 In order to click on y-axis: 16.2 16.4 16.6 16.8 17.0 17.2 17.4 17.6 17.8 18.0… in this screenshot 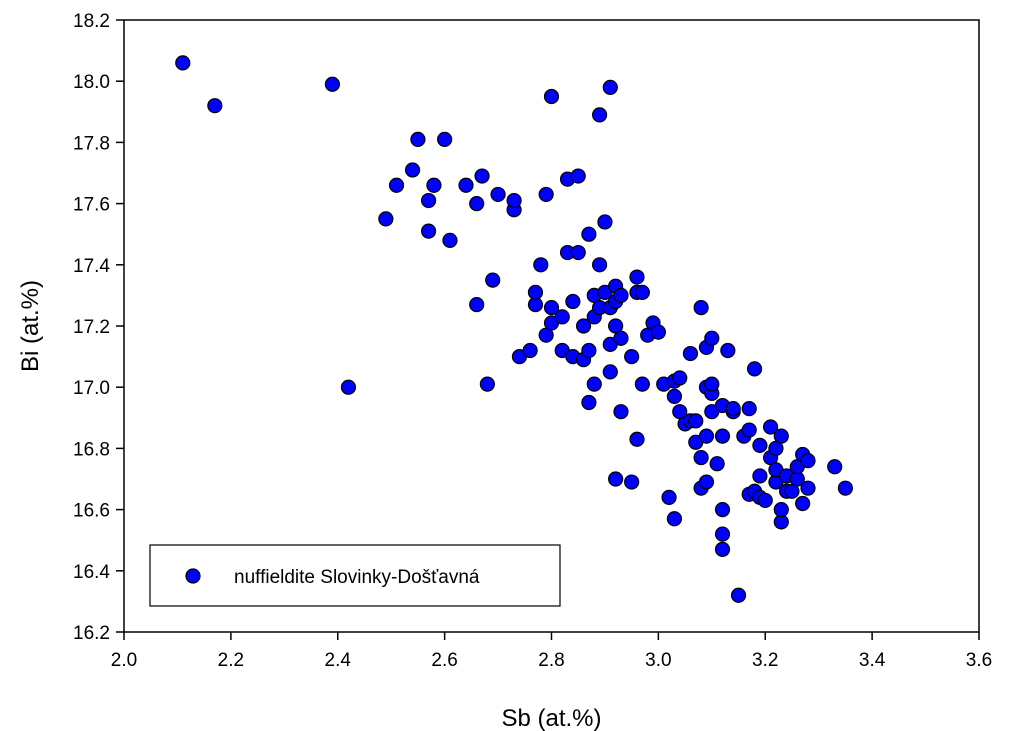, I will do `click(98, 327)`.